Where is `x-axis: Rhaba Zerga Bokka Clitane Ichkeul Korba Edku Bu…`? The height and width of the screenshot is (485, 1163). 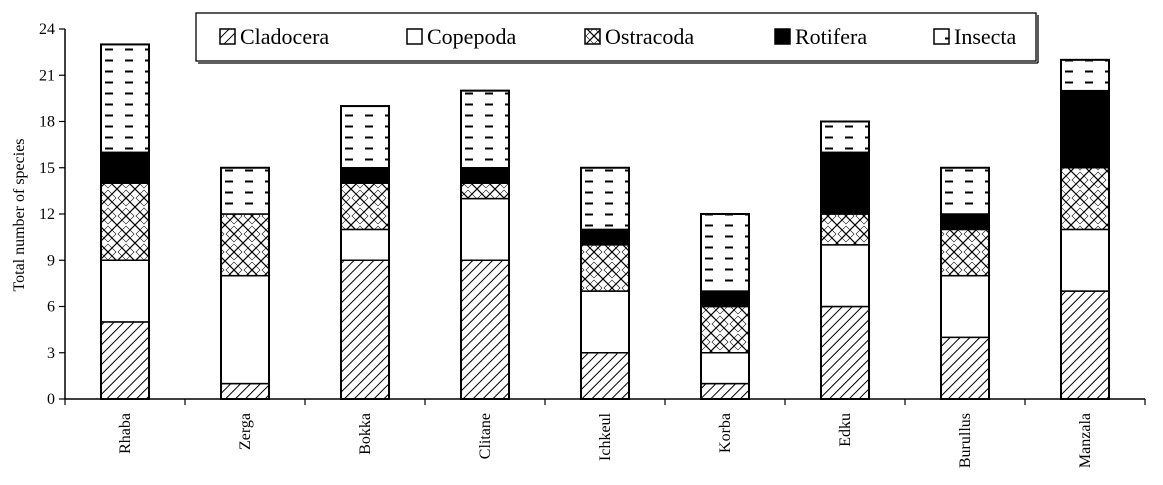 x-axis: Rhaba Zerga Bokka Clitane Ichkeul Korba Edku Bu… is located at coordinates (605, 433).